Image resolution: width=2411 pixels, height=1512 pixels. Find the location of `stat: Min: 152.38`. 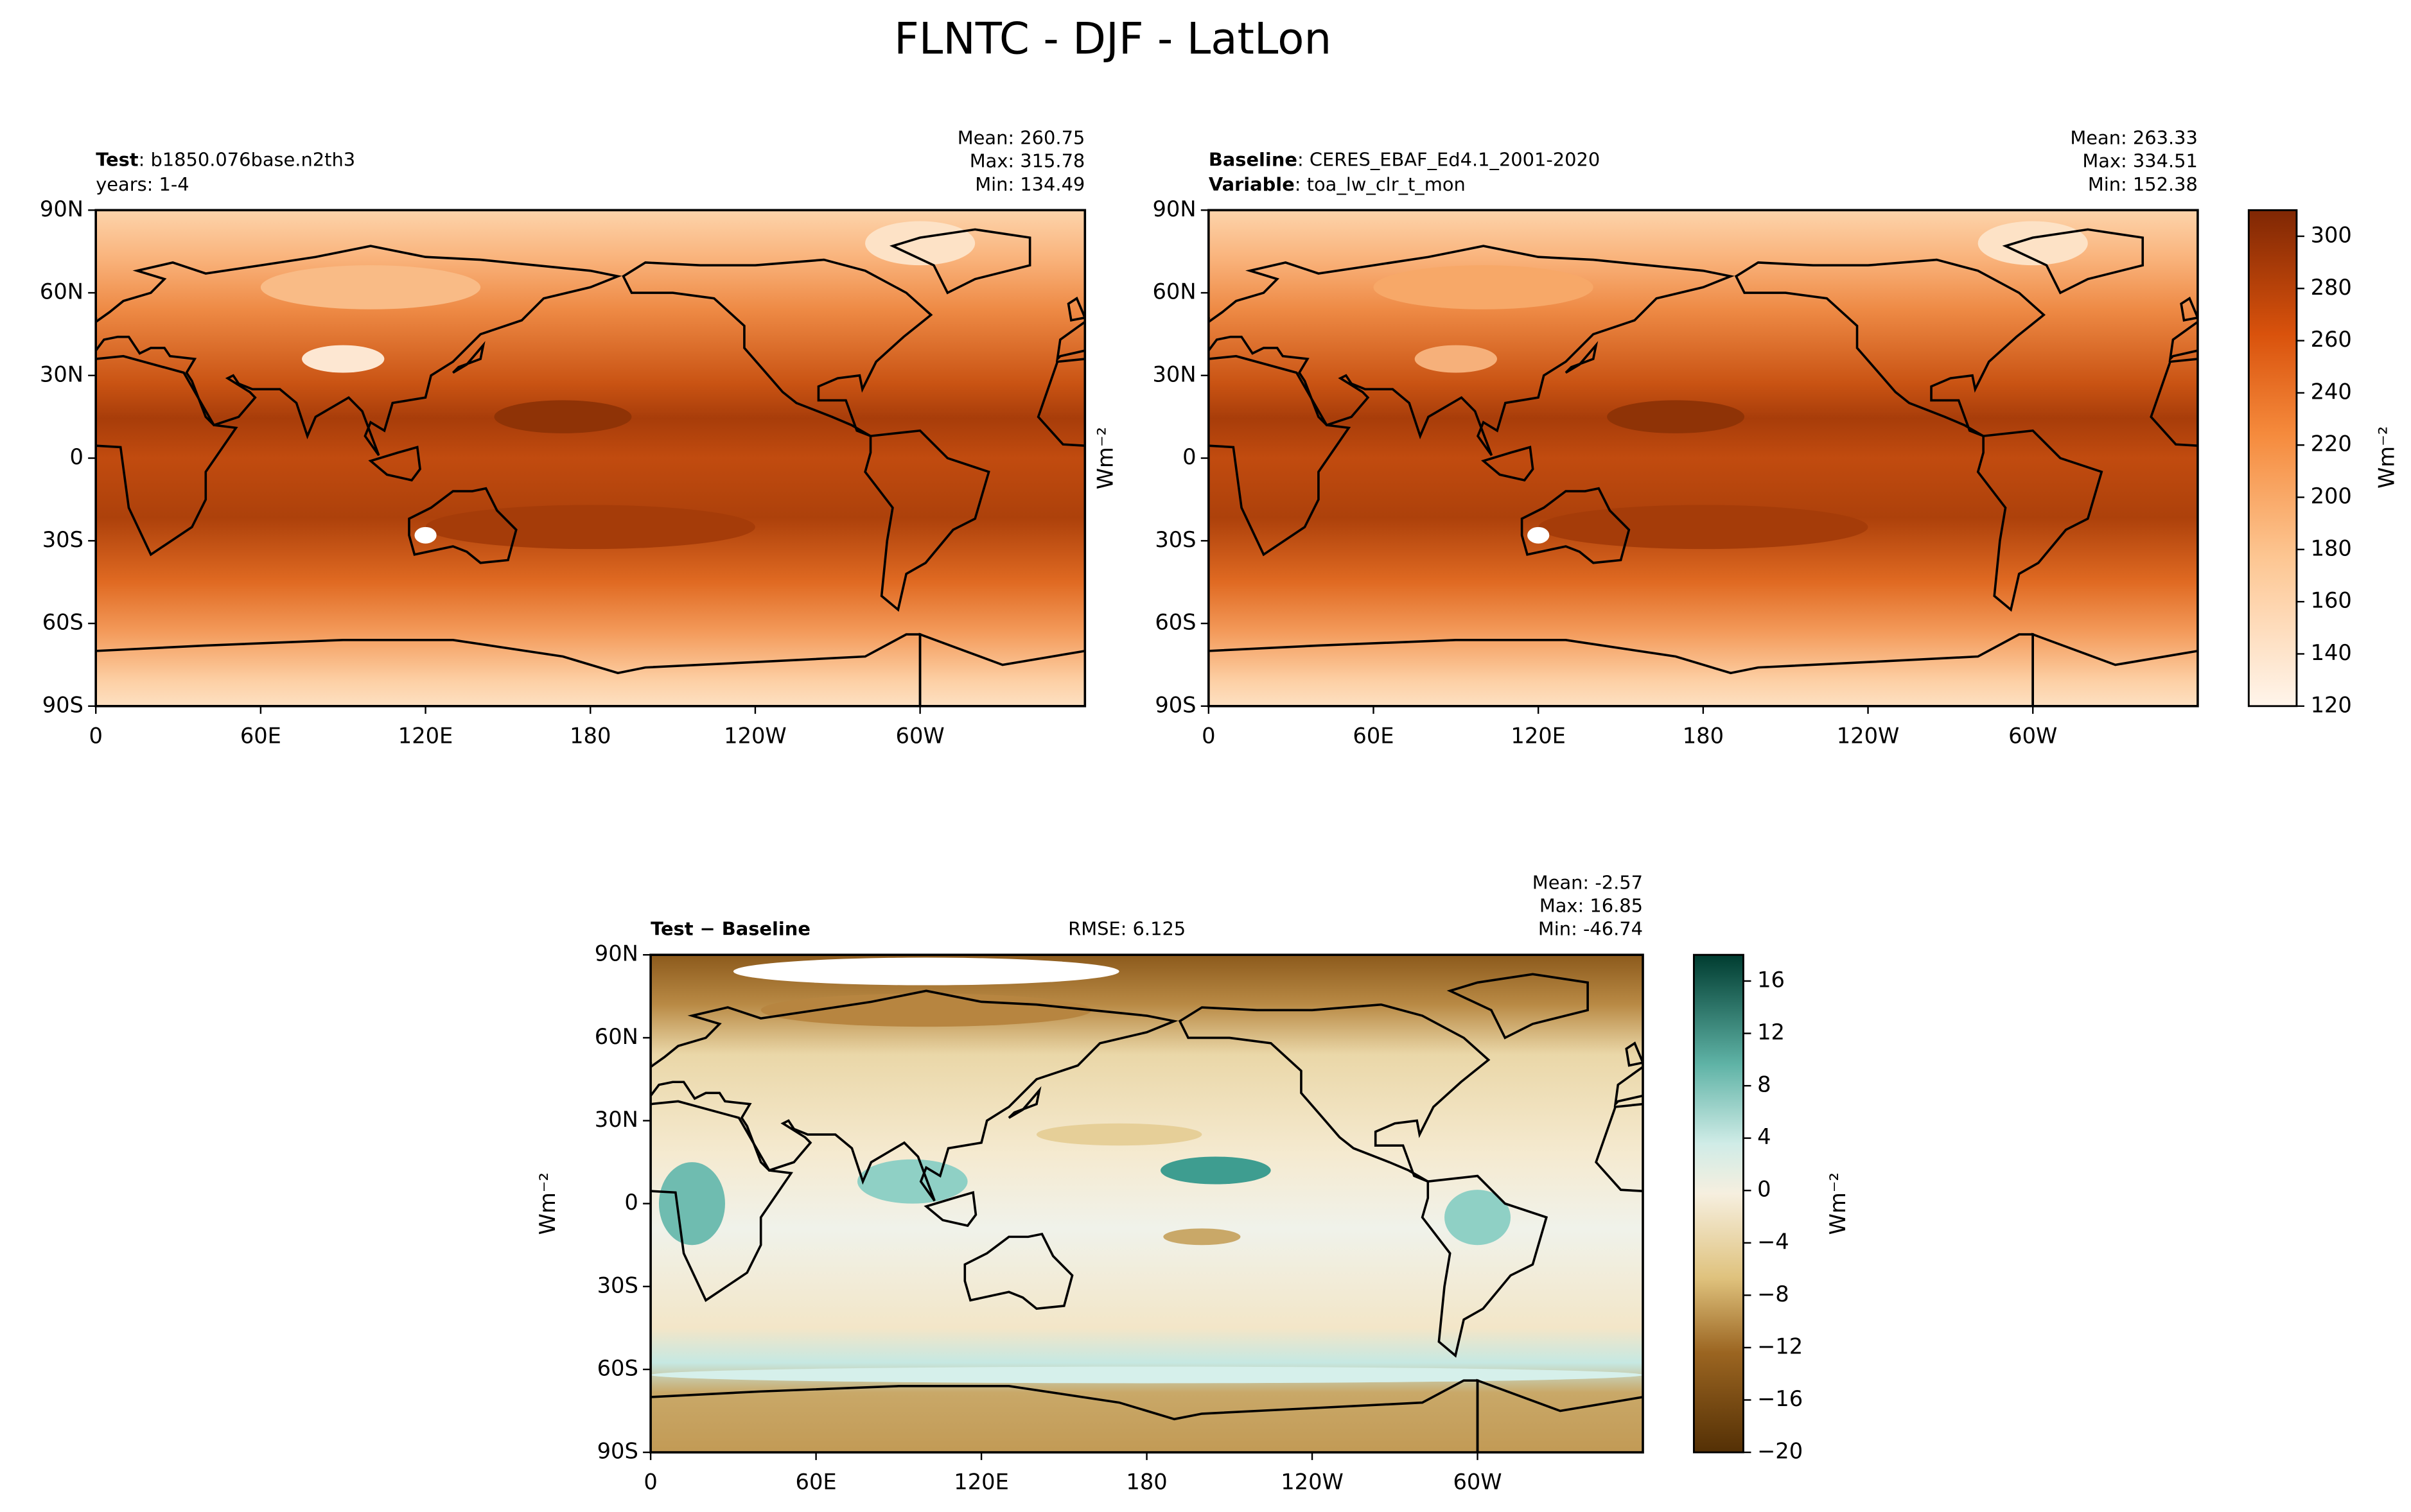

stat: Min: 152.38 is located at coordinates (2143, 184).